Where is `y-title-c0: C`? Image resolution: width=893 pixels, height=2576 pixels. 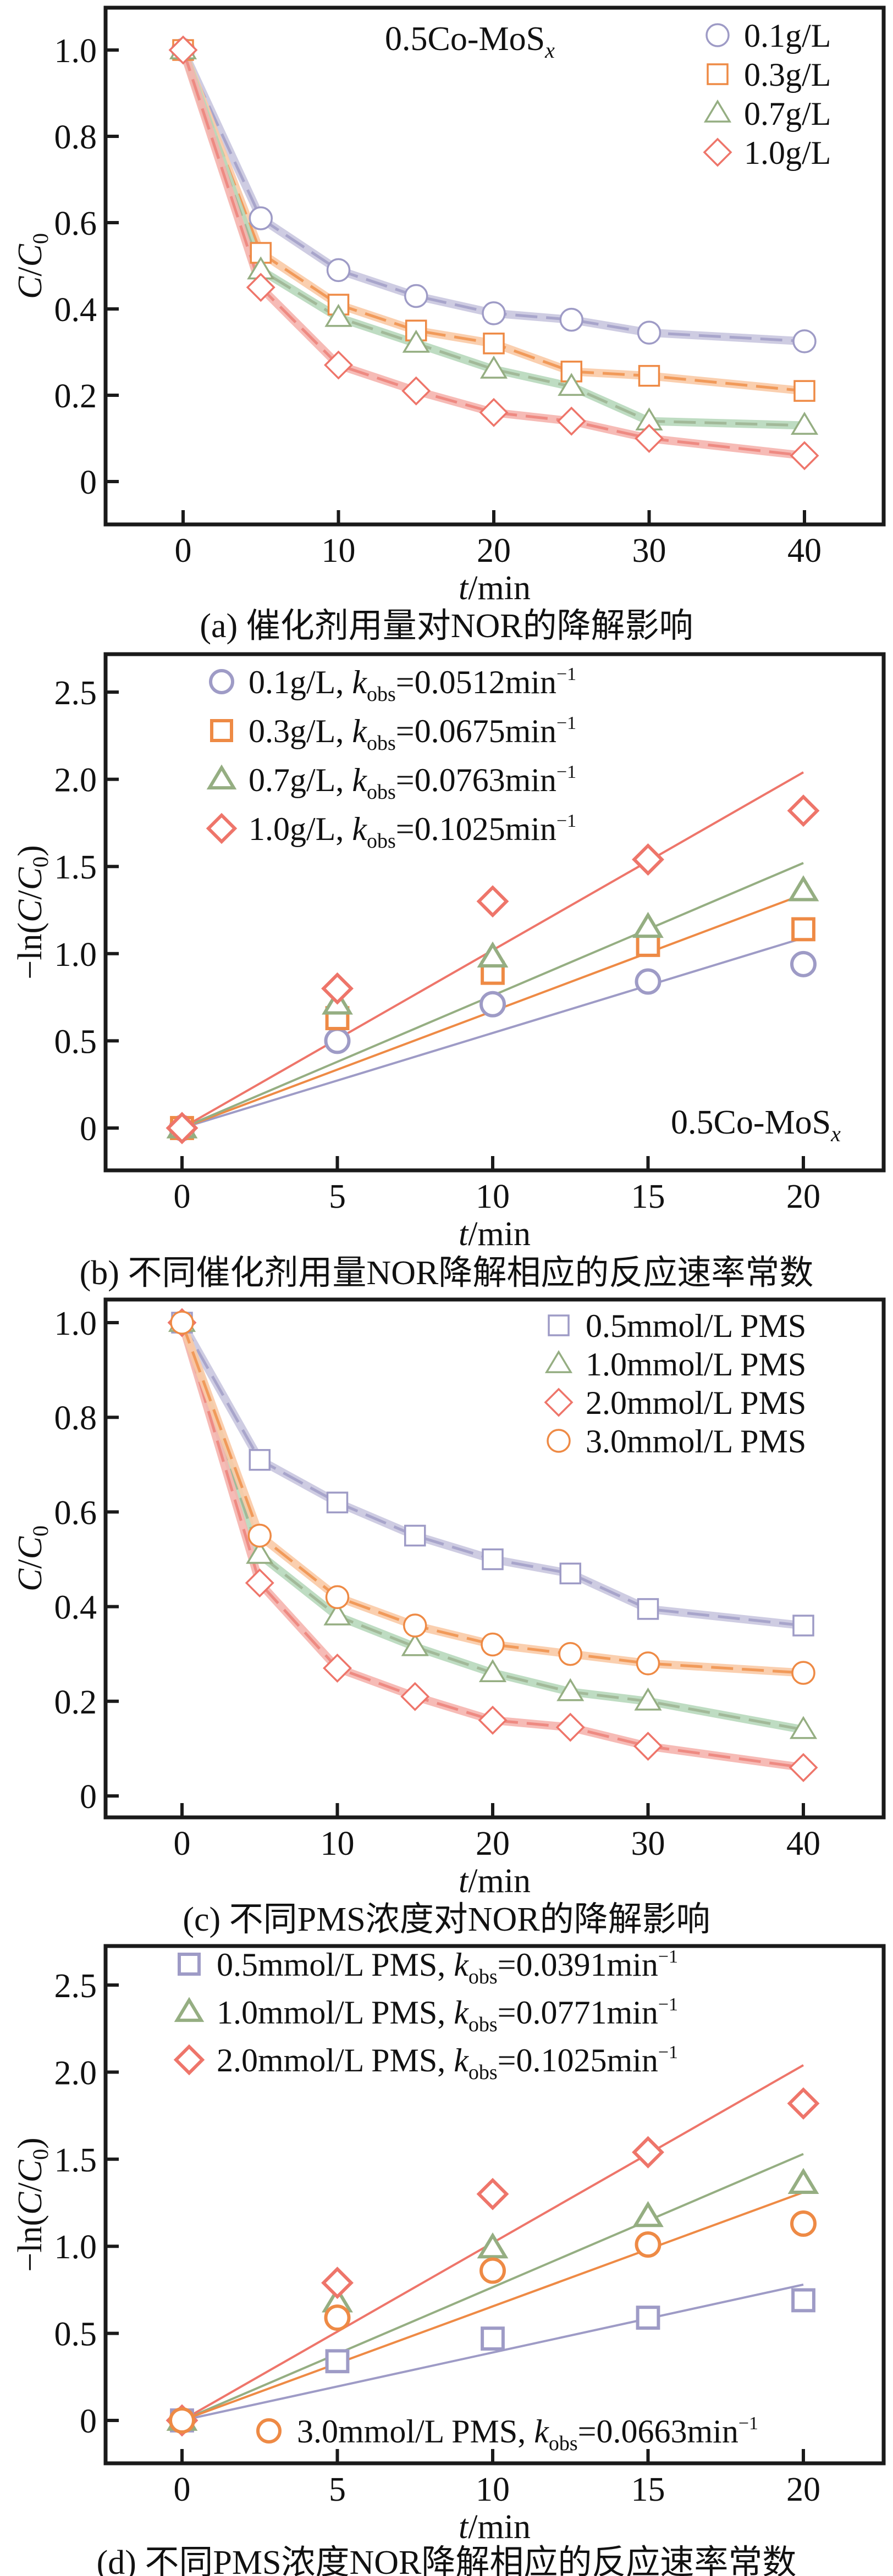
y-title-c0: C is located at coordinates (30, 1547).